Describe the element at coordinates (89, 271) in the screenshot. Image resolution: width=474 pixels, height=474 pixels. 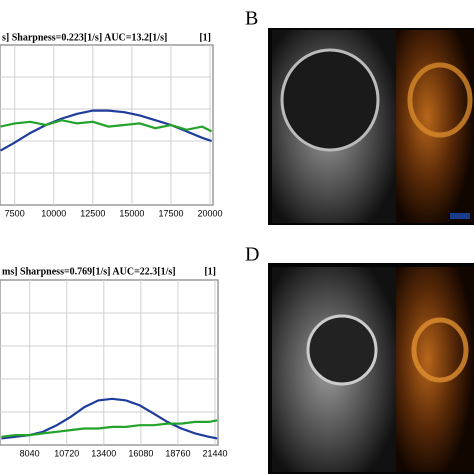
I see `chart-header: ms] Sharpness=0.769[1/s] AUC=22.3[1/s]` at that location.